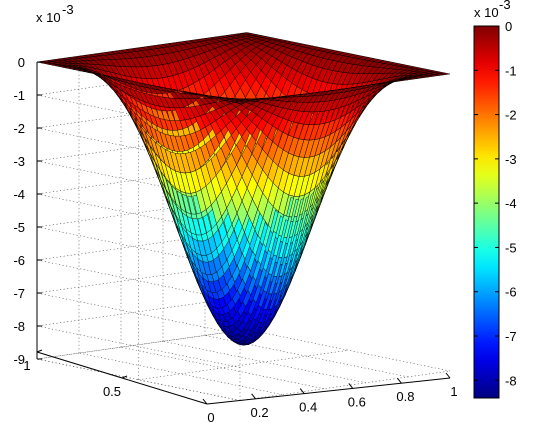  What do you see at coordinates (445, 73) in the screenshot?
I see `surface-patch` at bounding box center [445, 73].